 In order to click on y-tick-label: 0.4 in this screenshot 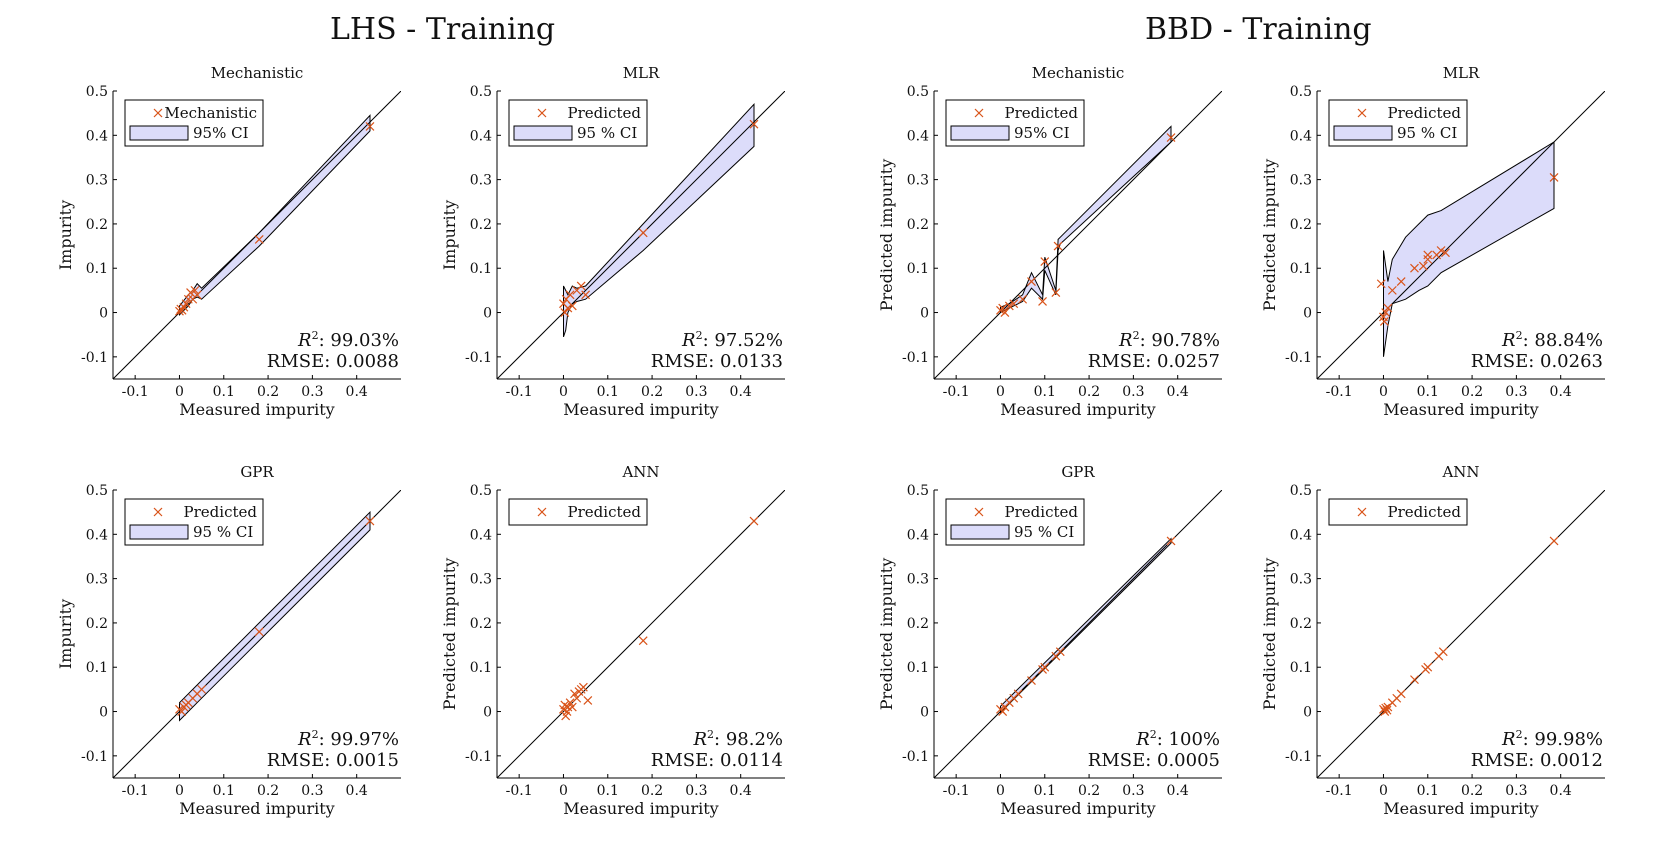, I will do `click(1301, 535)`.